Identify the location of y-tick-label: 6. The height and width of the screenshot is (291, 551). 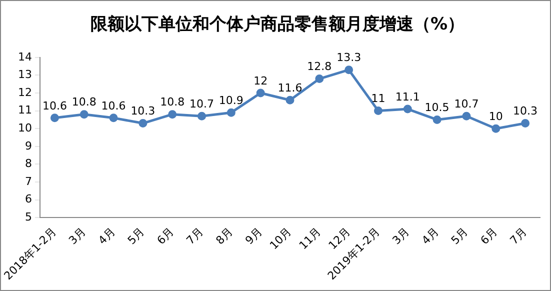
(28, 199).